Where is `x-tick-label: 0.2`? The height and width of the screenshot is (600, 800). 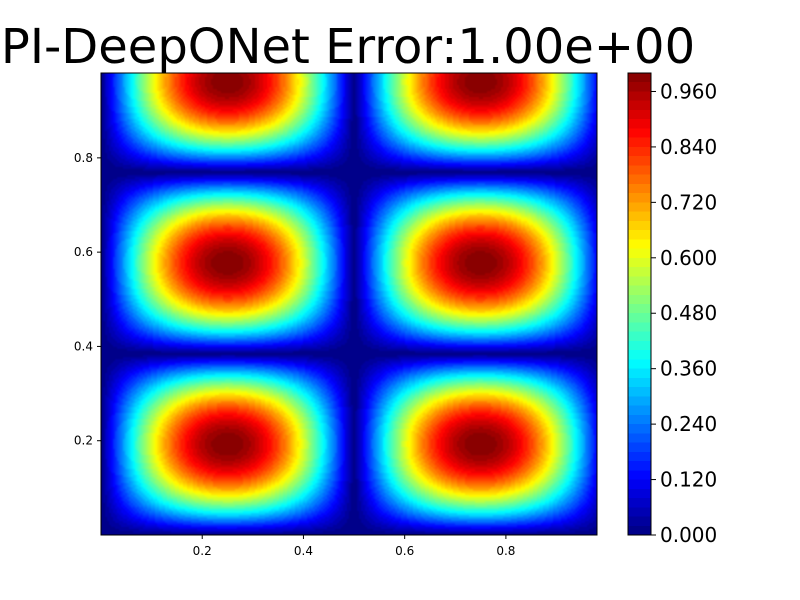
x-tick-label: 0.2 is located at coordinates (202, 551).